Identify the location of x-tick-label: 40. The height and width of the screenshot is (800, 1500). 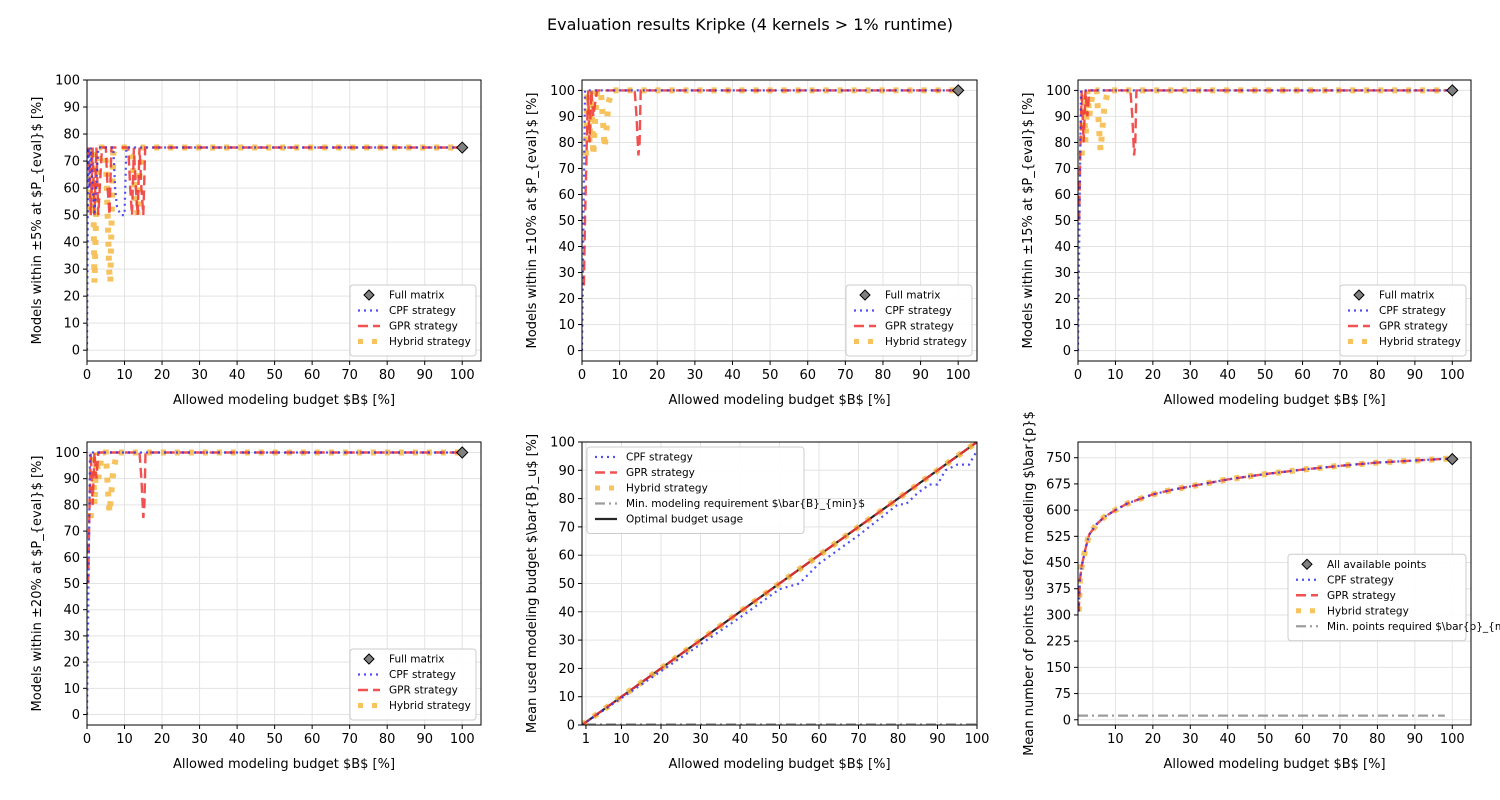
(740, 739).